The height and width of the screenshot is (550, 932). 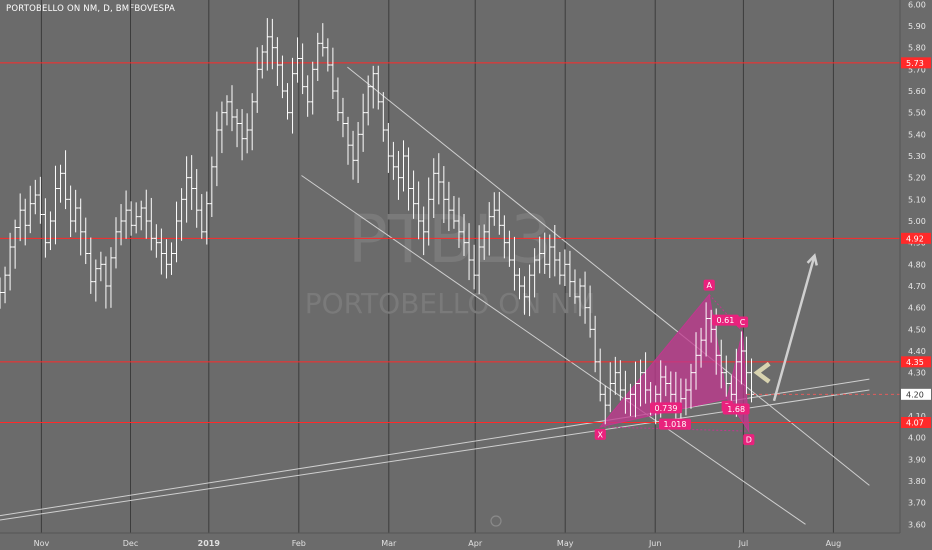 I want to click on svg-text: 1.68, so click(x=736, y=409).